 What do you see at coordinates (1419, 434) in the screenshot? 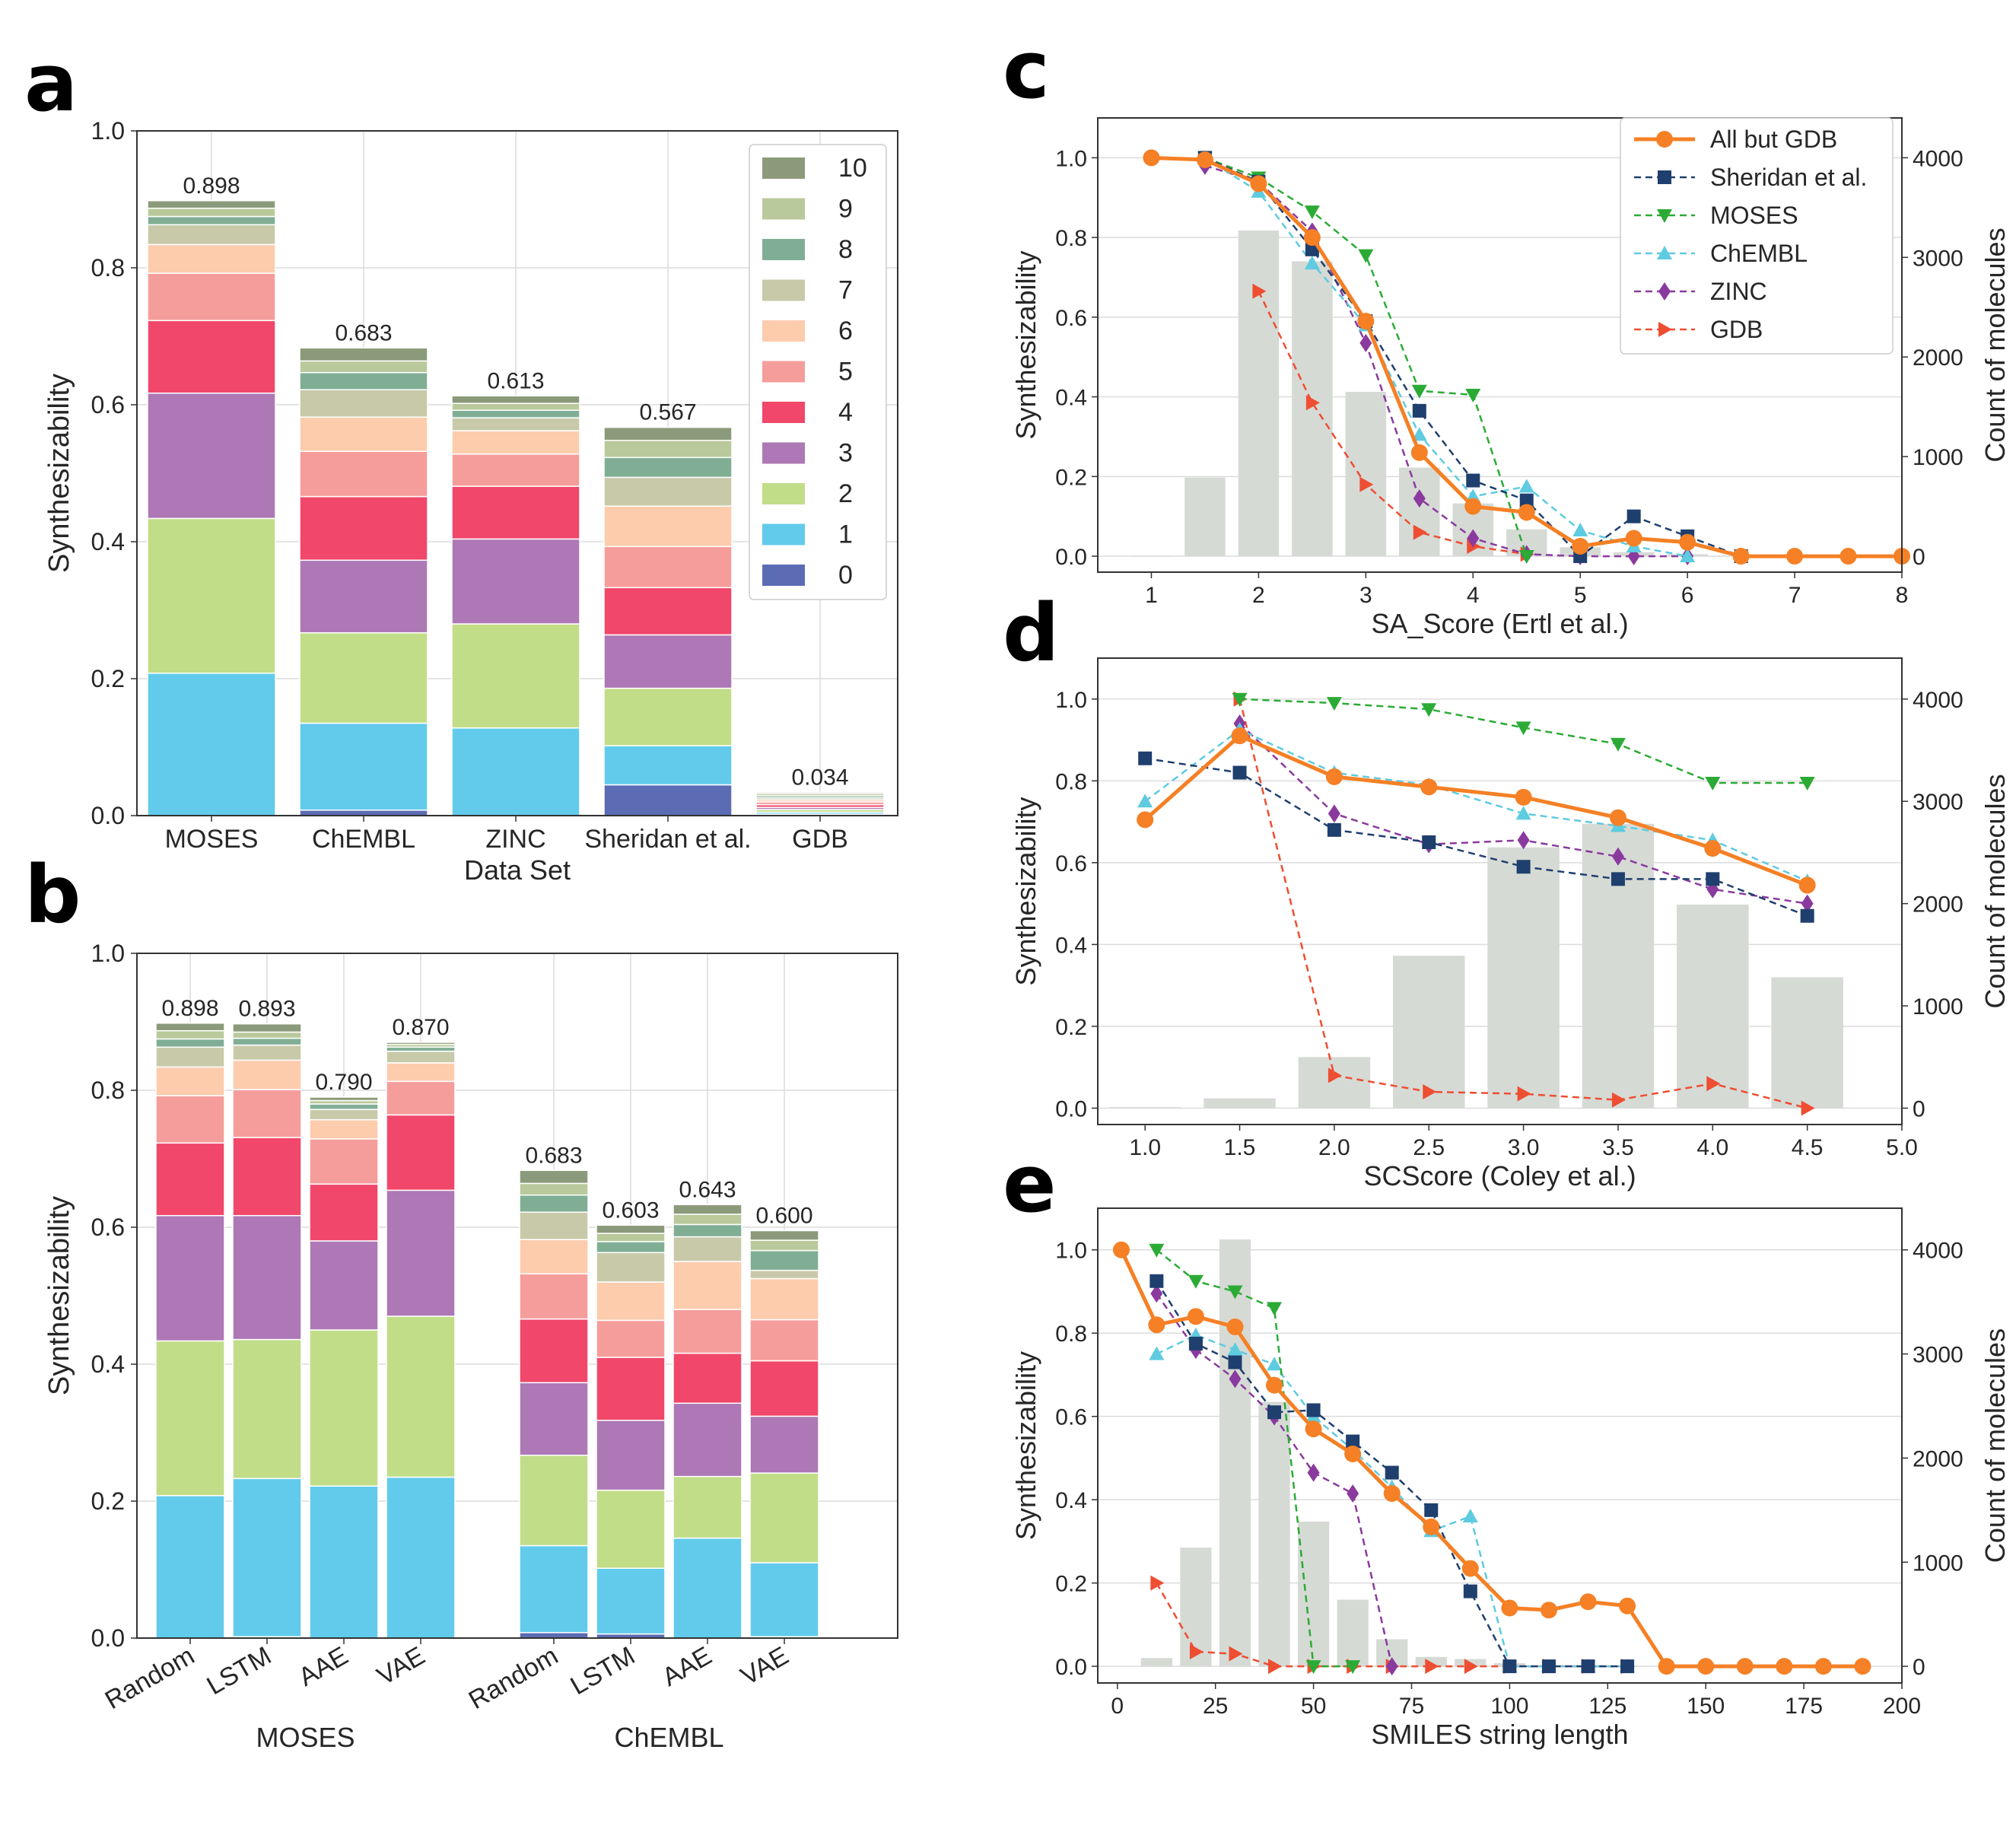
I see `data-point-chembl` at bounding box center [1419, 434].